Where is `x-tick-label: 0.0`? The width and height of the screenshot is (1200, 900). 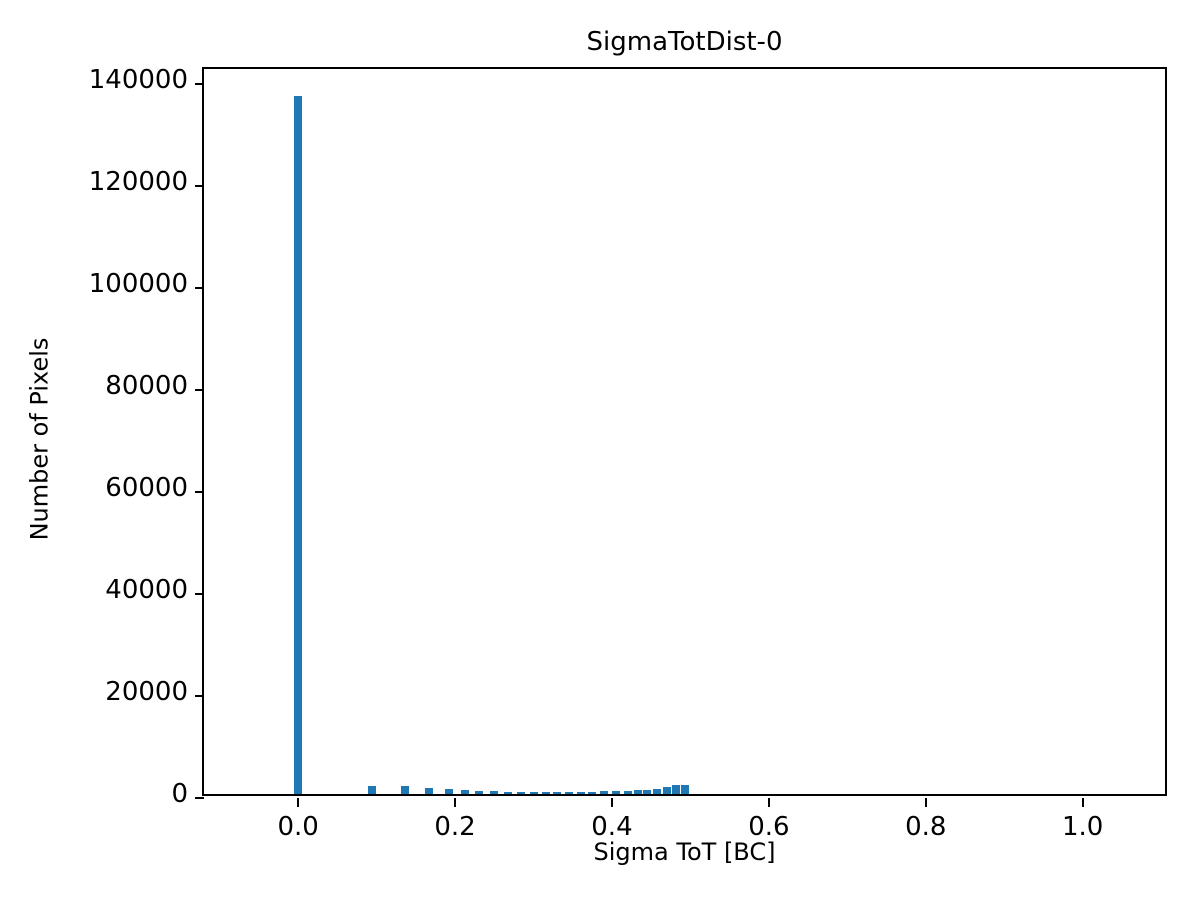
x-tick-label: 0.0 is located at coordinates (298, 827).